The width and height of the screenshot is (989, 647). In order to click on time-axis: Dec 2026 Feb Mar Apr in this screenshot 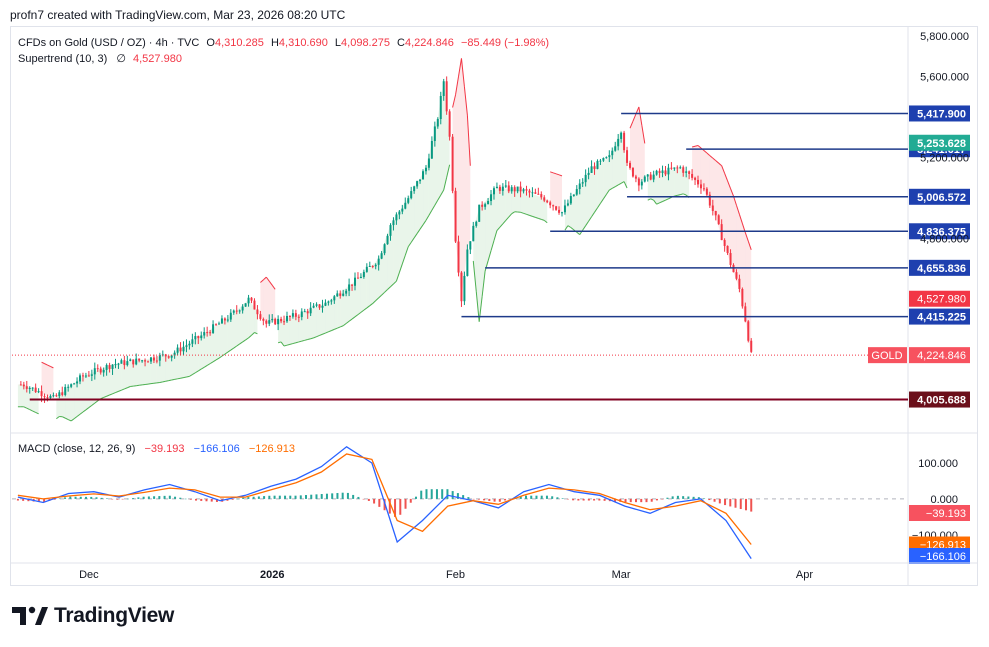, I will do `click(494, 571)`.